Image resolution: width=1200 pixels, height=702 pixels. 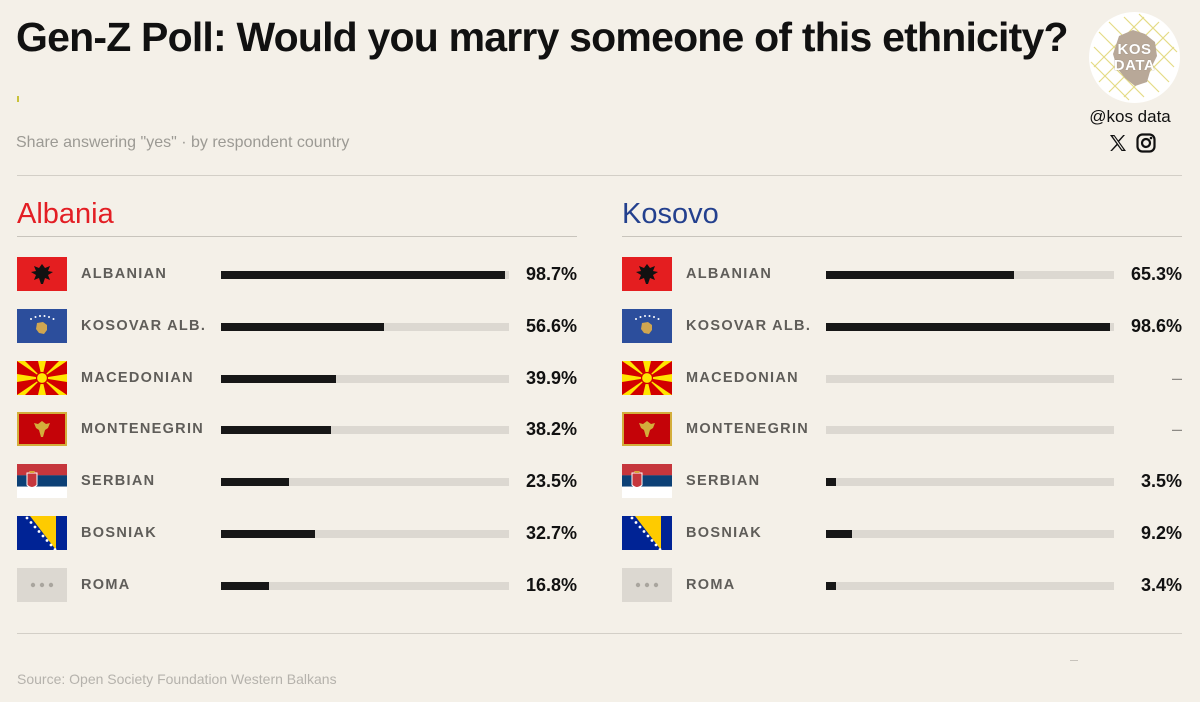 I want to click on value-label: 38.2%, so click(x=551, y=429).